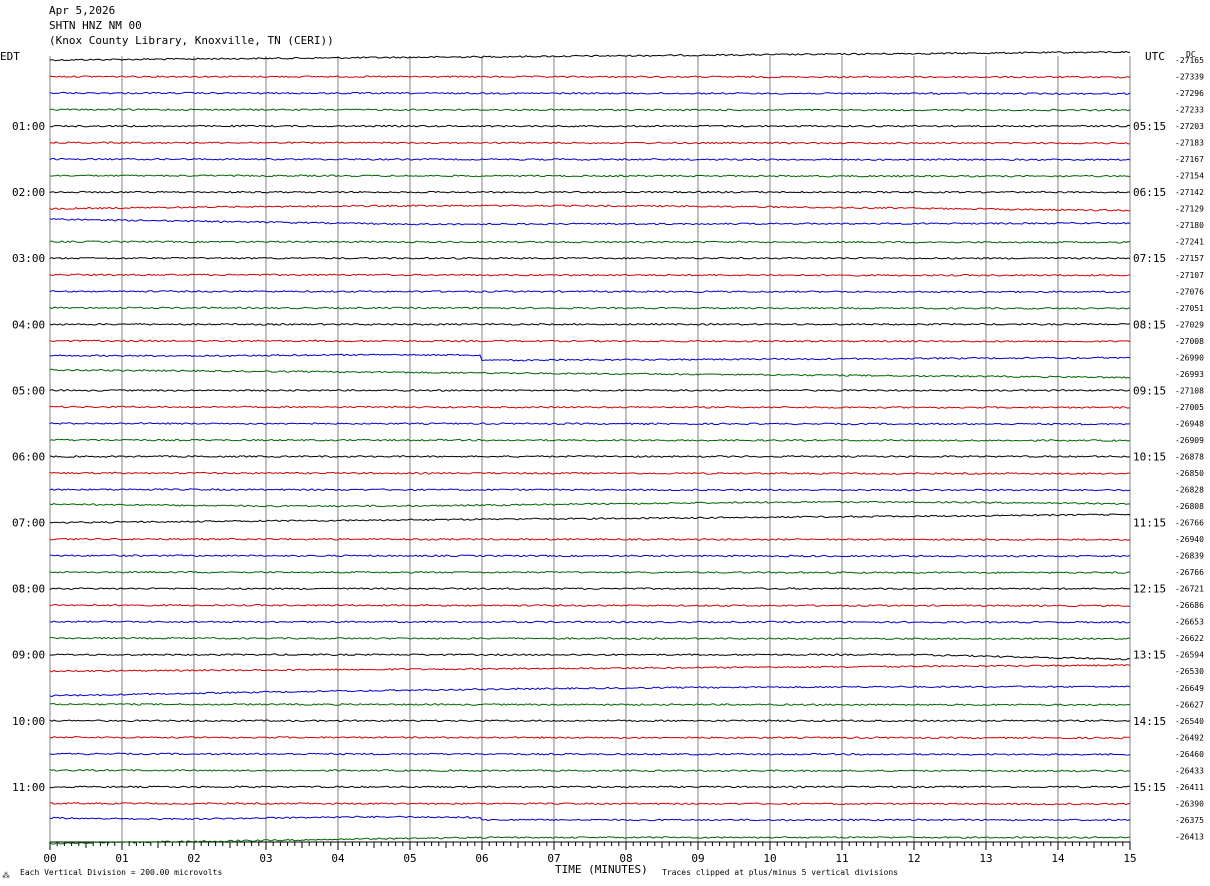 The image size is (1210, 886). What do you see at coordinates (1149, 721) in the screenshot?
I see `utc-time-label: 14:15` at bounding box center [1149, 721].